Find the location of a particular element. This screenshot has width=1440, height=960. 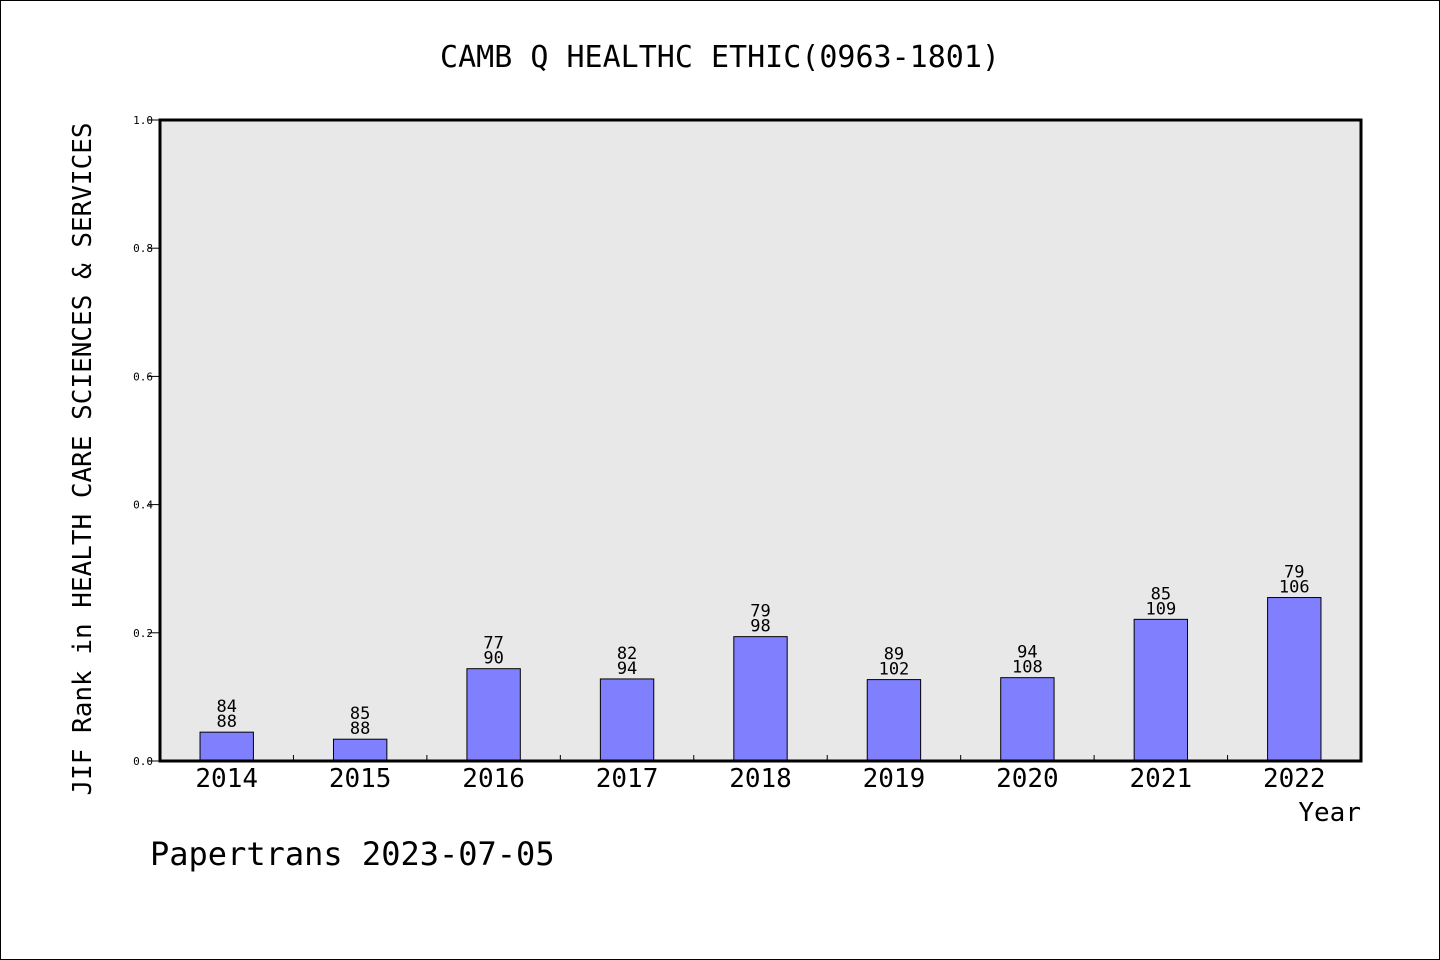

bar-2021 is located at coordinates (1161, 690).